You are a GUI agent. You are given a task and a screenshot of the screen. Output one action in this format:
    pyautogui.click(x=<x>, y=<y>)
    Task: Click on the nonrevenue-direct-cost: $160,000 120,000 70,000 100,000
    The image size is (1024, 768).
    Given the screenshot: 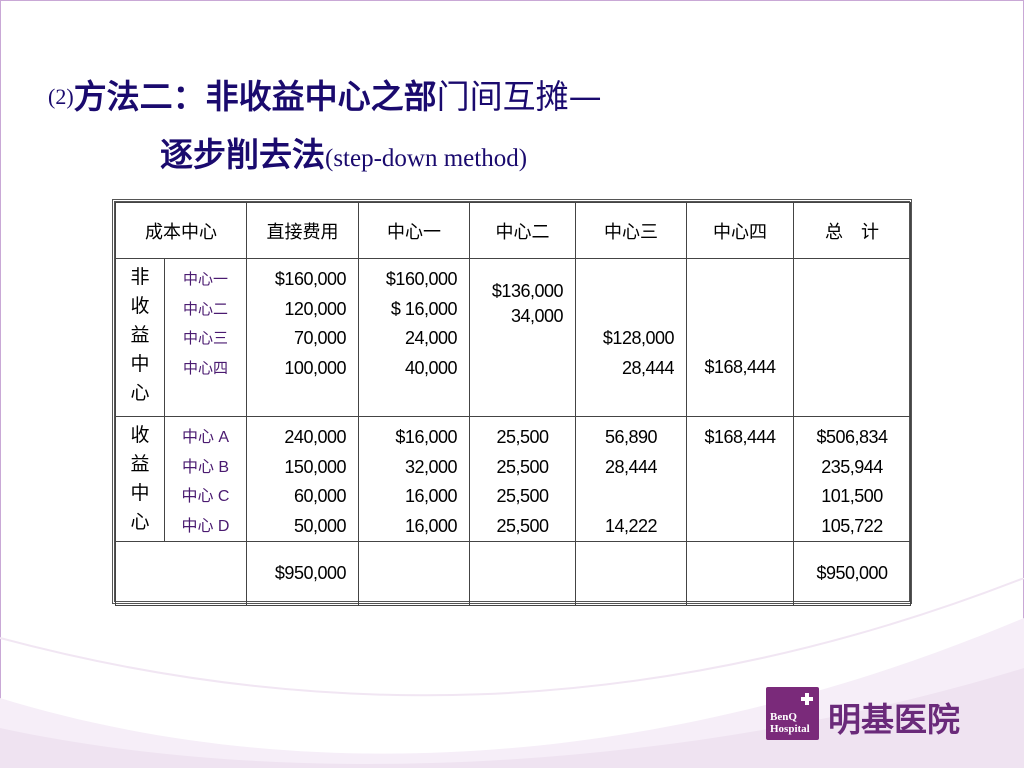 What is the action you would take?
    pyautogui.click(x=302, y=337)
    